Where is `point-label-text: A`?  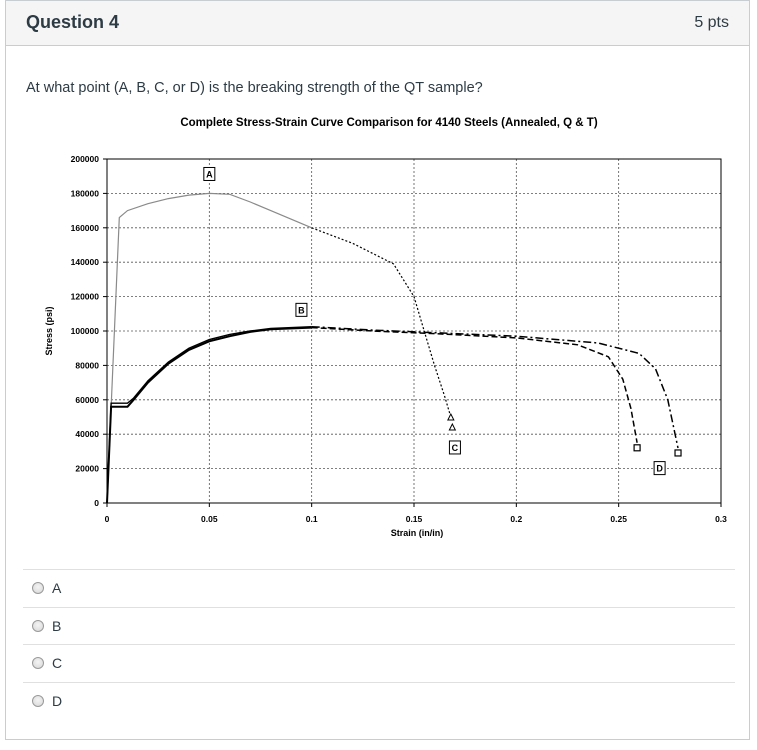 point-label-text: A is located at coordinates (209, 174).